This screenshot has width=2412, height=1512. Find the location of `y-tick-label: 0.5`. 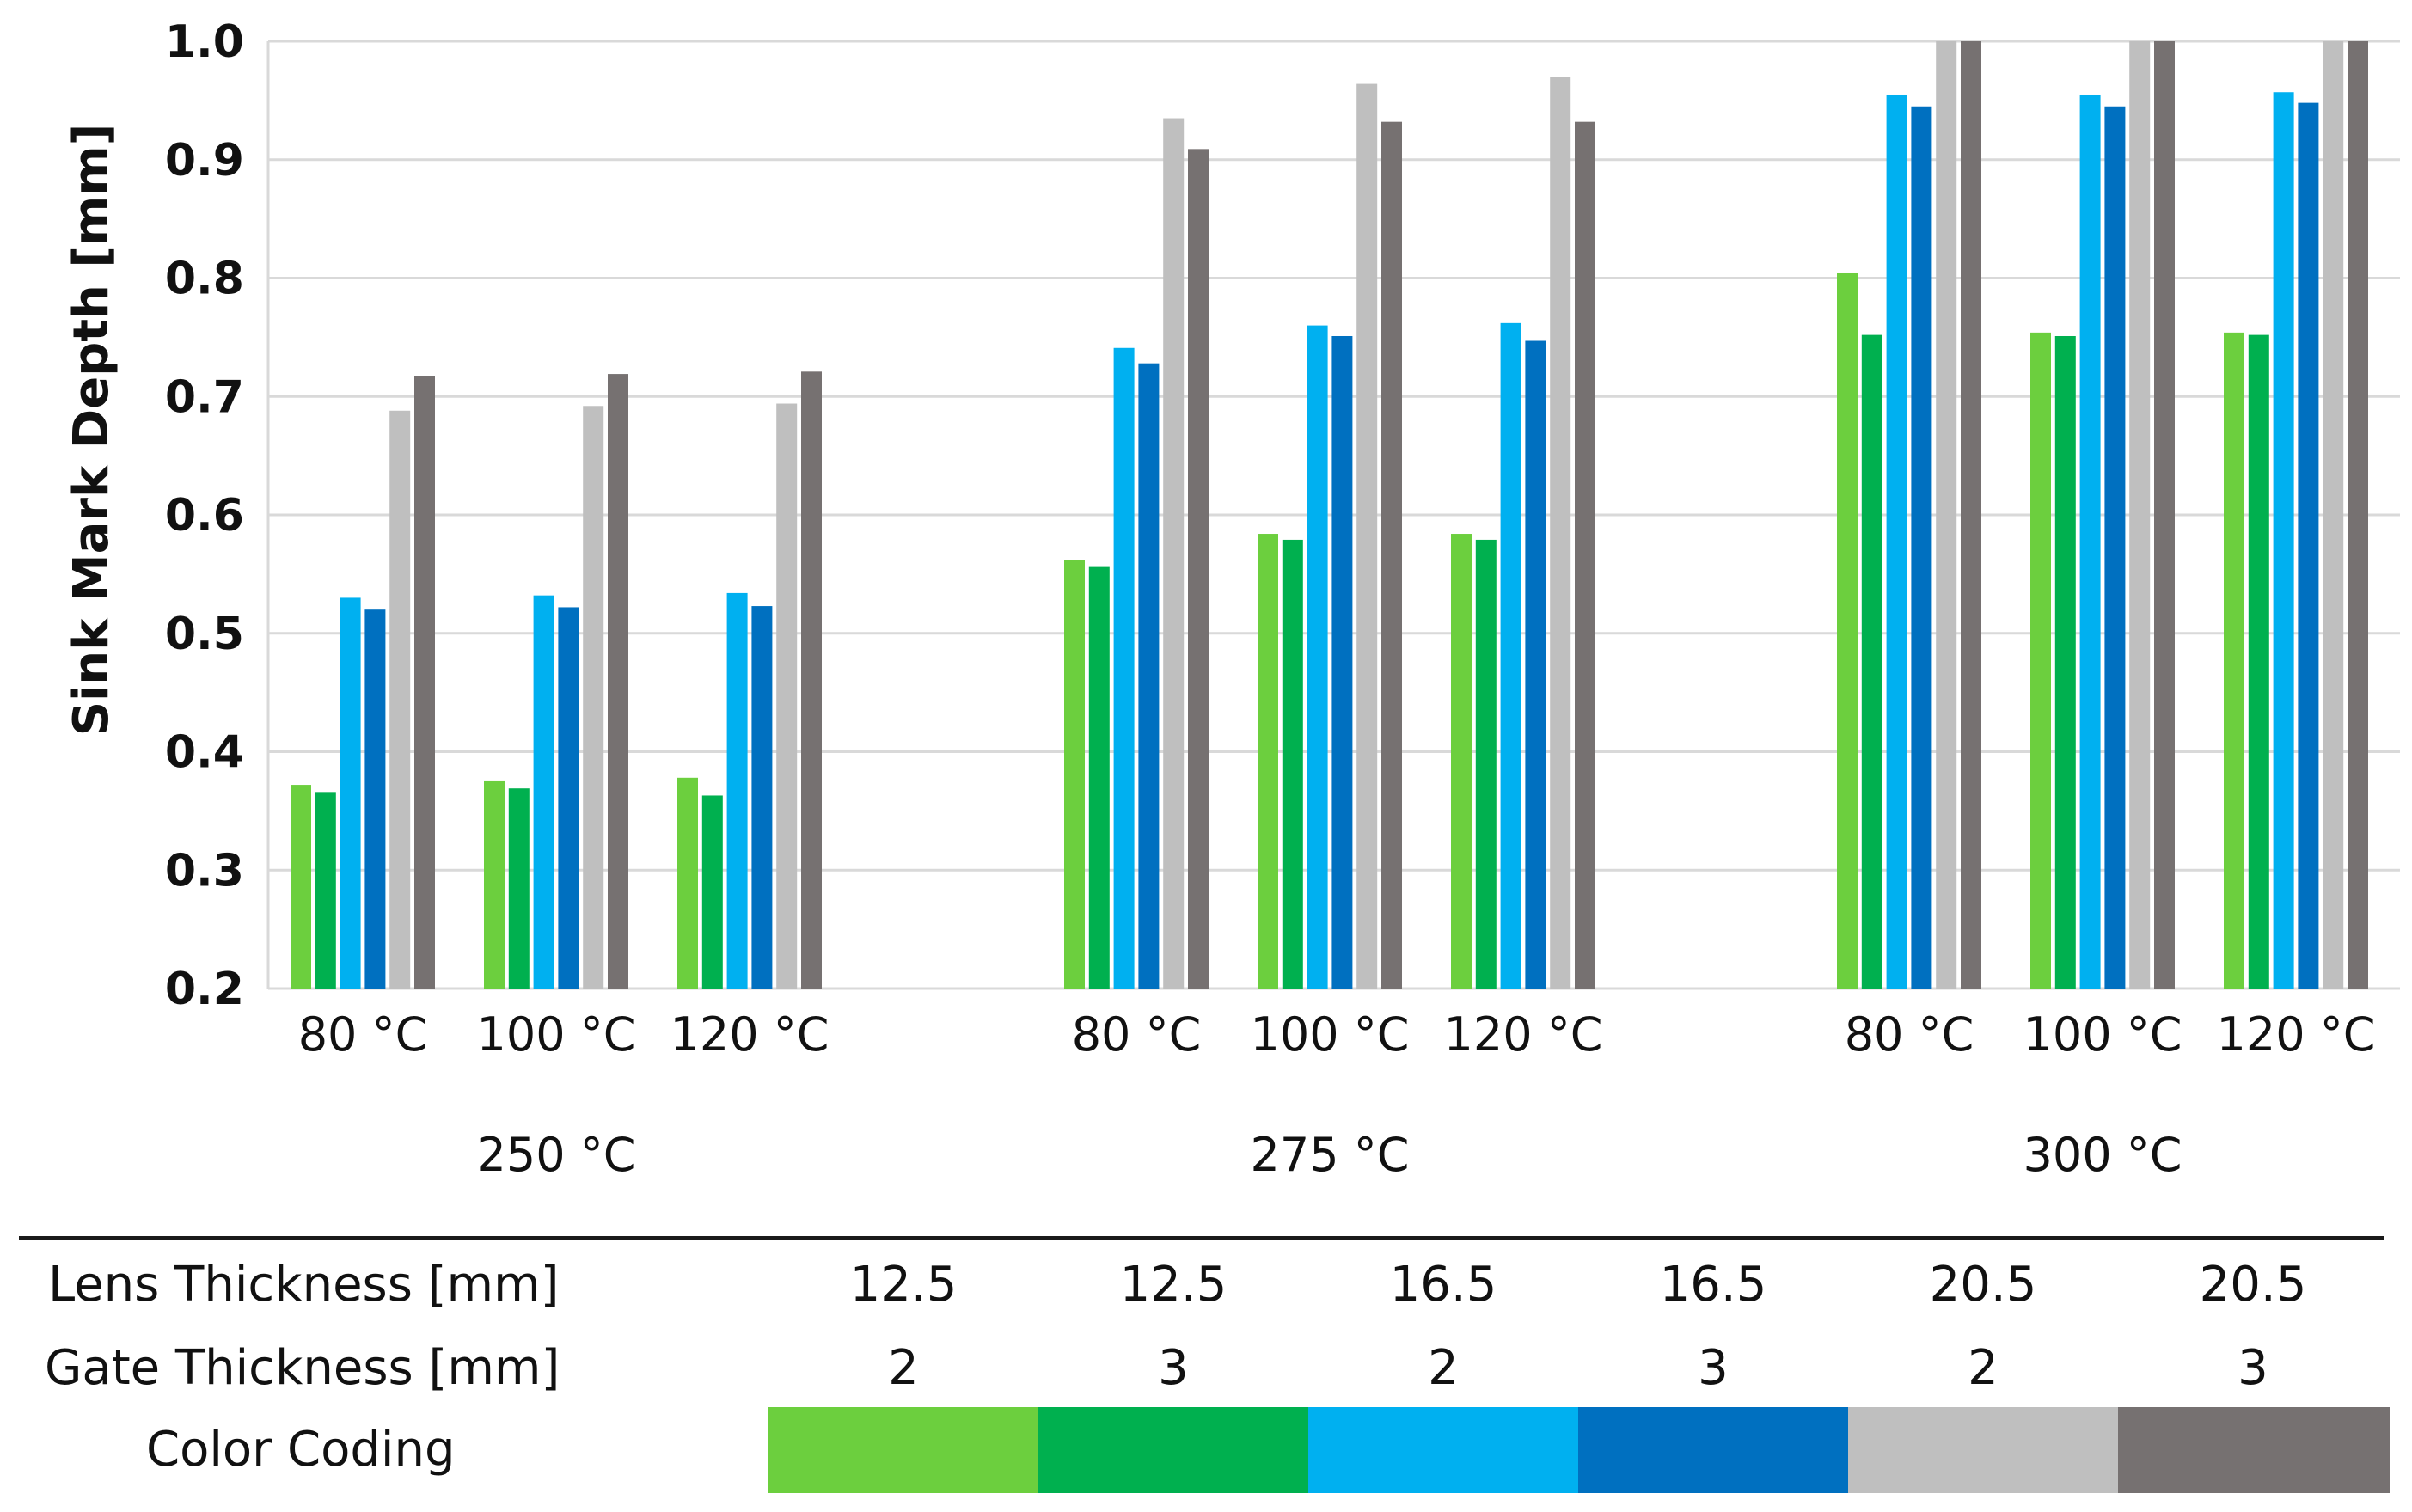

y-tick-label: 0.5 is located at coordinates (205, 634).